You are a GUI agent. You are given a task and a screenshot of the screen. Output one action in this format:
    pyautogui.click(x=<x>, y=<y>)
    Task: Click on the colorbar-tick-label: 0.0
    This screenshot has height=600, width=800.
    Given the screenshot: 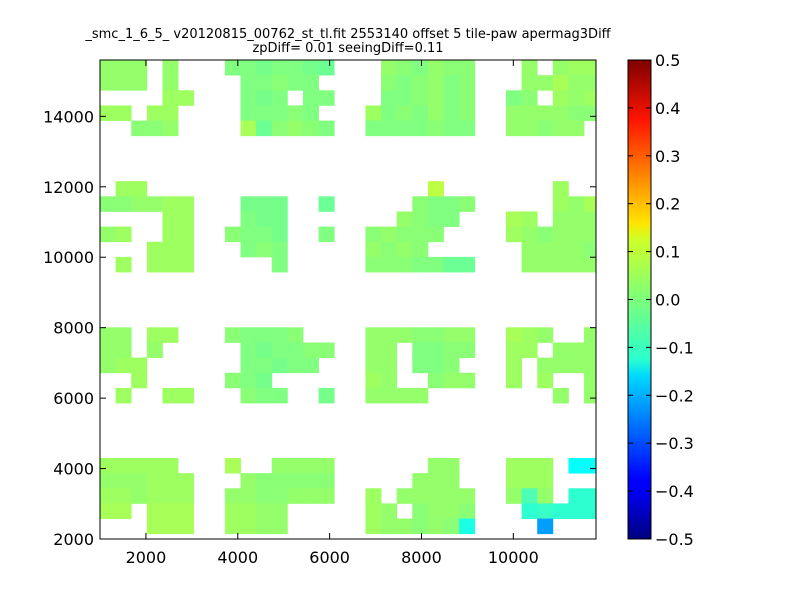 What is the action you would take?
    pyautogui.click(x=667, y=300)
    